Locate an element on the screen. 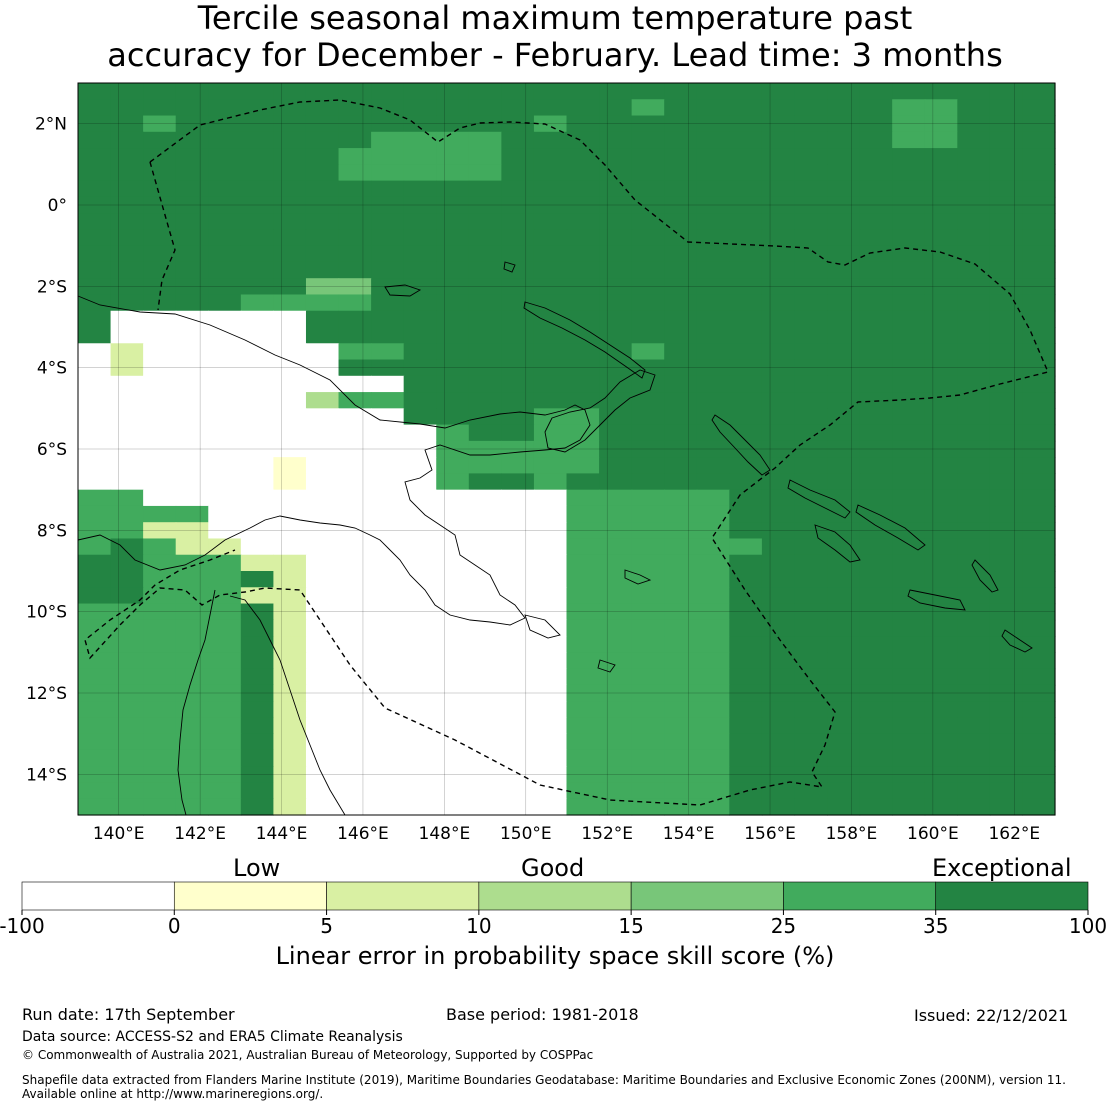 This screenshot has width=1110, height=1110. lon-tick-label: 162°E is located at coordinates (1014, 834).